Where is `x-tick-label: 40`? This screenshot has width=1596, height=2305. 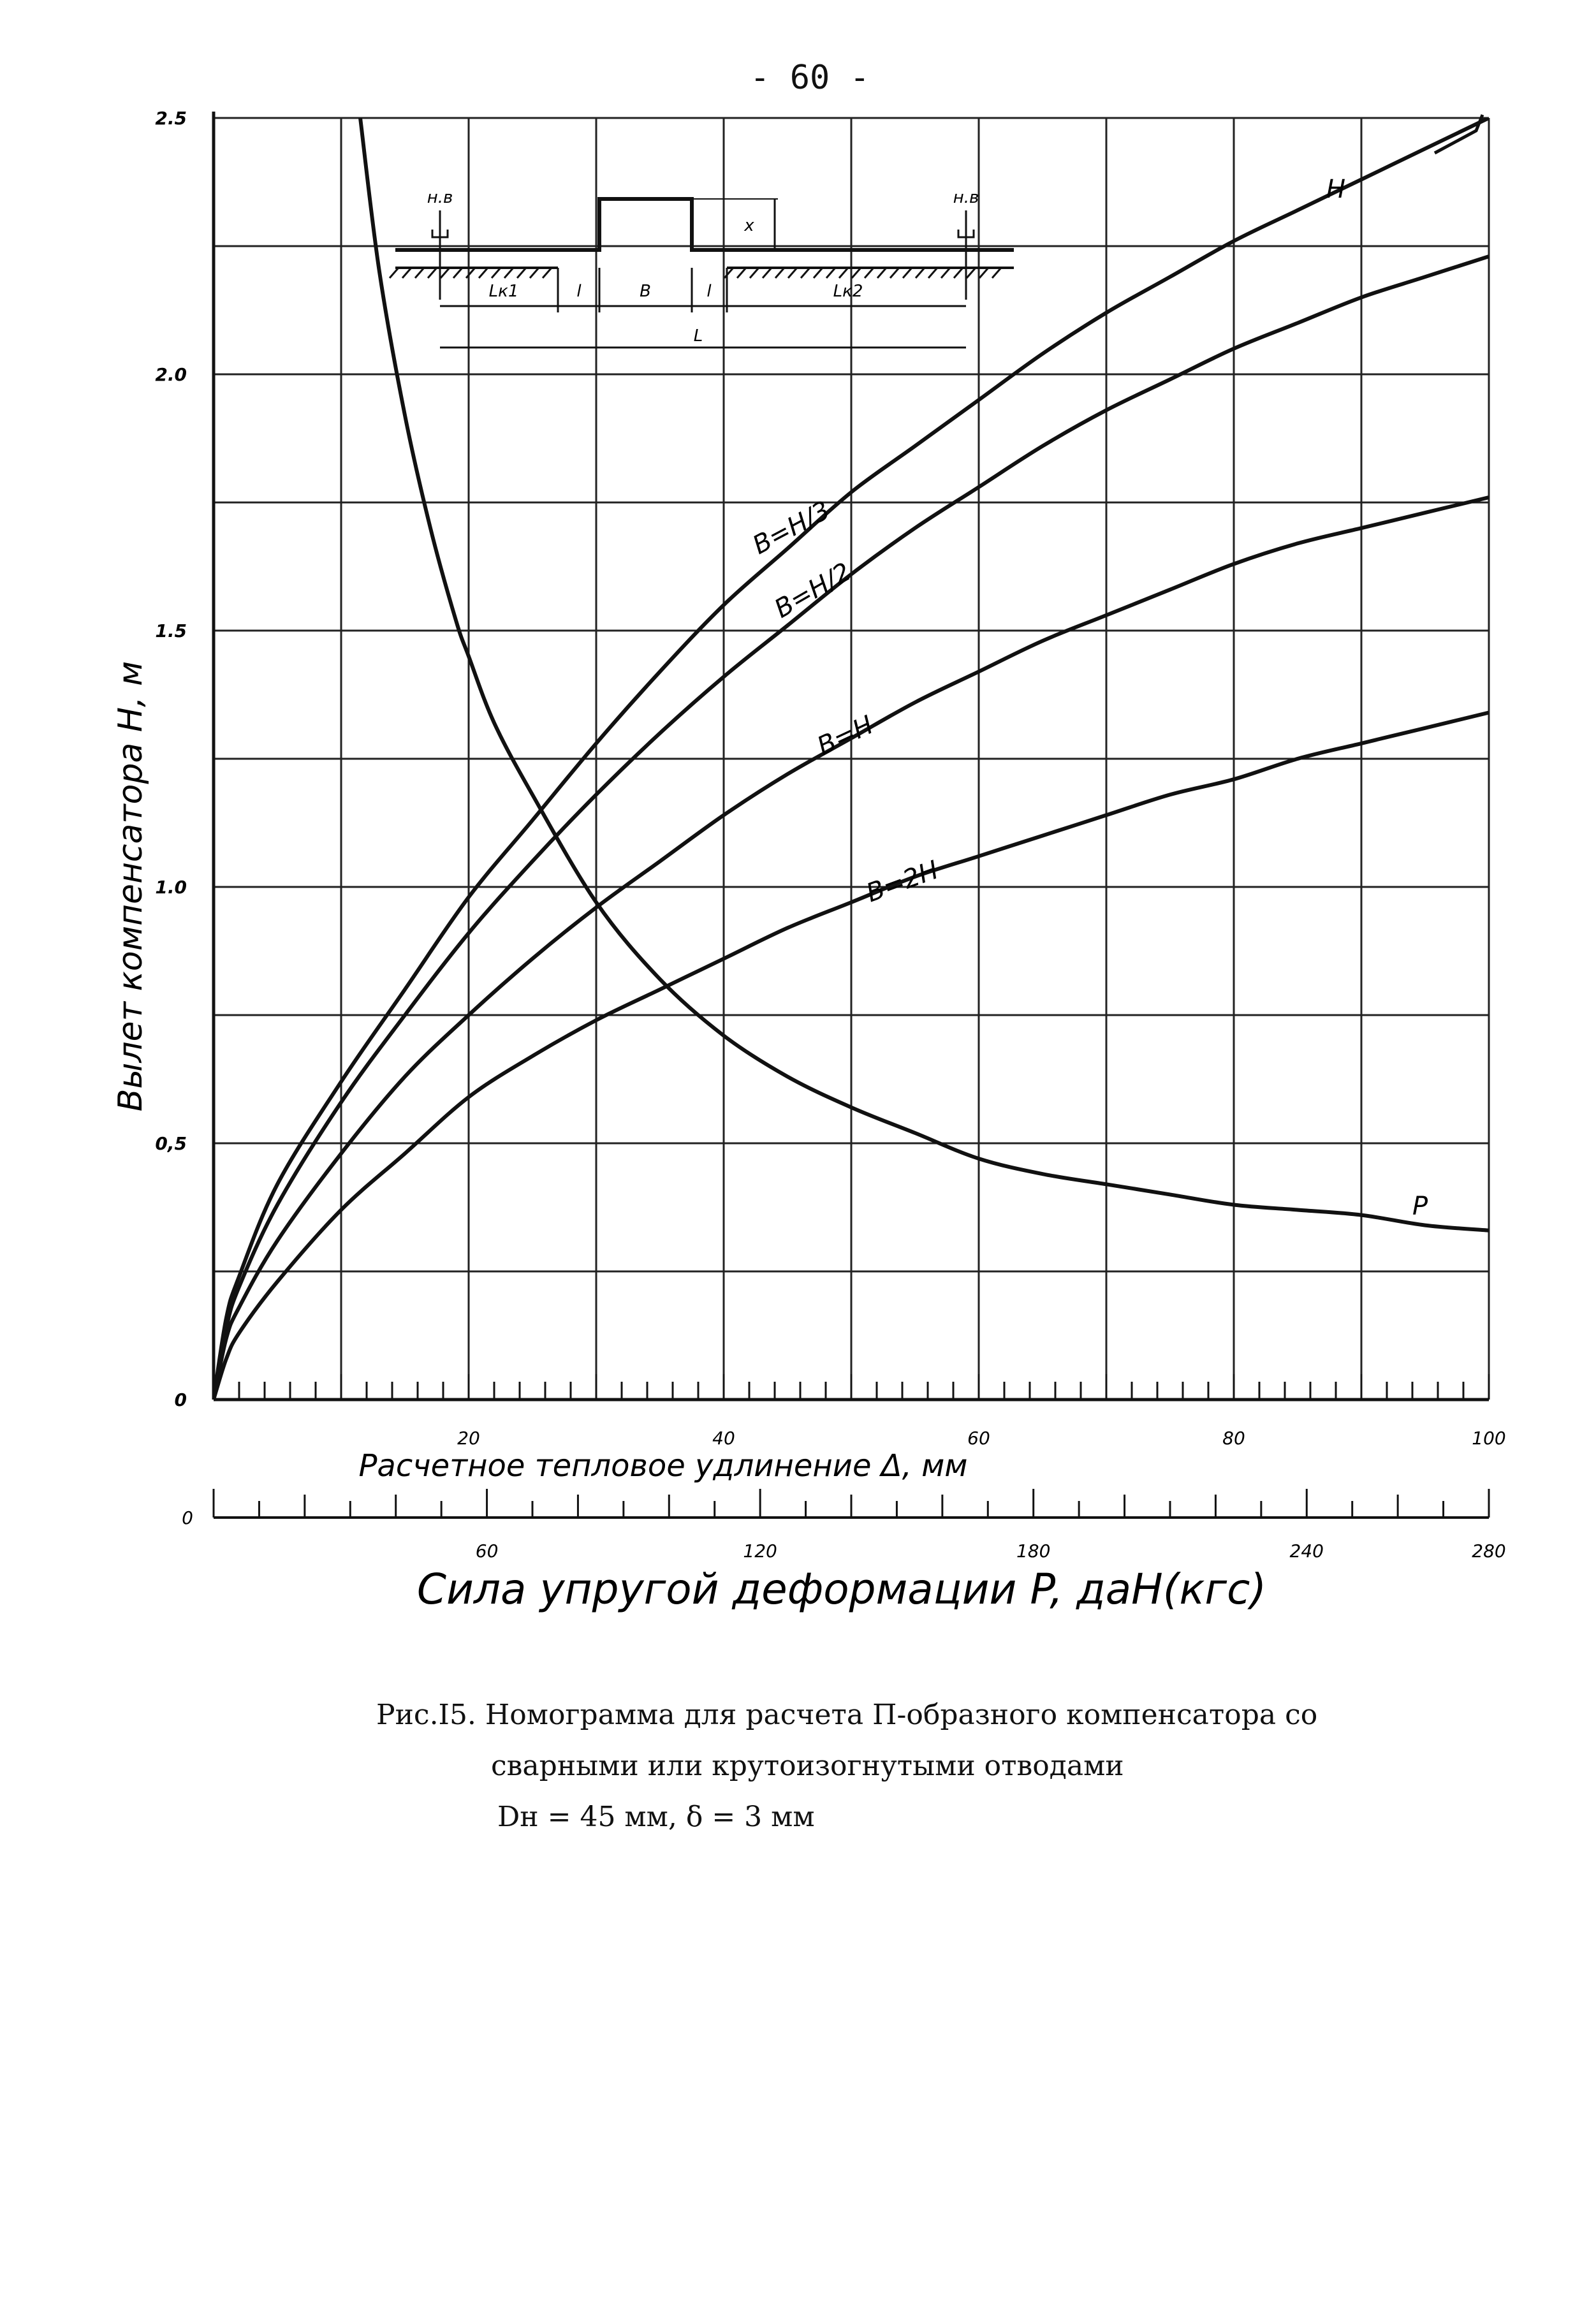
x-tick-label: 40 is located at coordinates (723, 1438).